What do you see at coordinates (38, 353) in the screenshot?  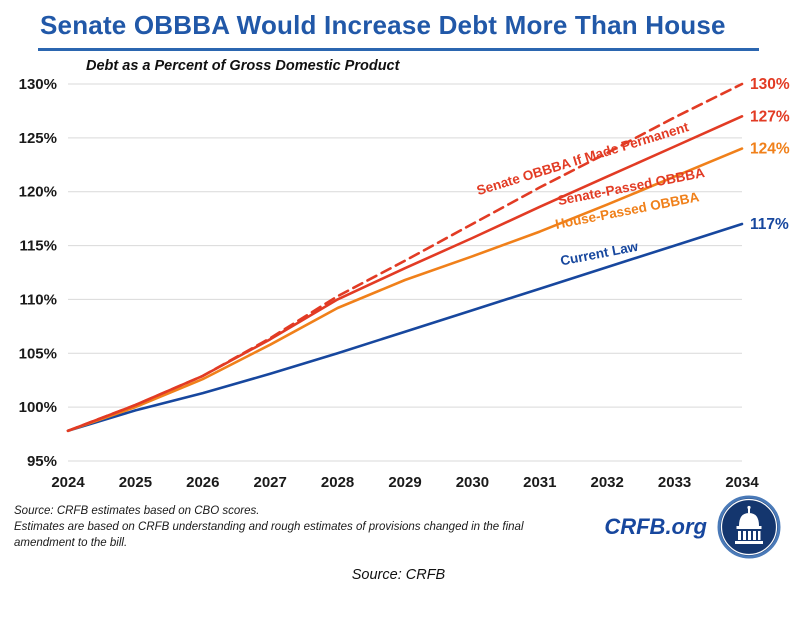 I see `y-tick-label: 105%` at bounding box center [38, 353].